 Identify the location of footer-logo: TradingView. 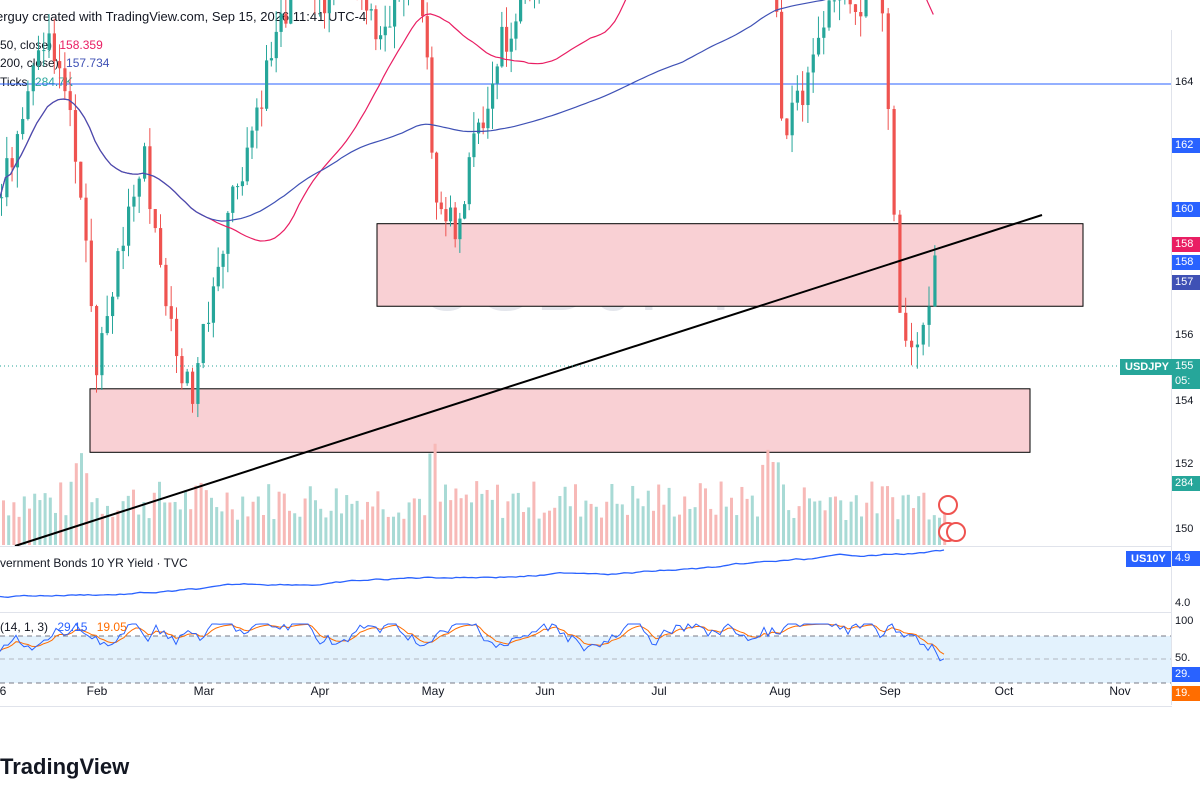
(64, 767).